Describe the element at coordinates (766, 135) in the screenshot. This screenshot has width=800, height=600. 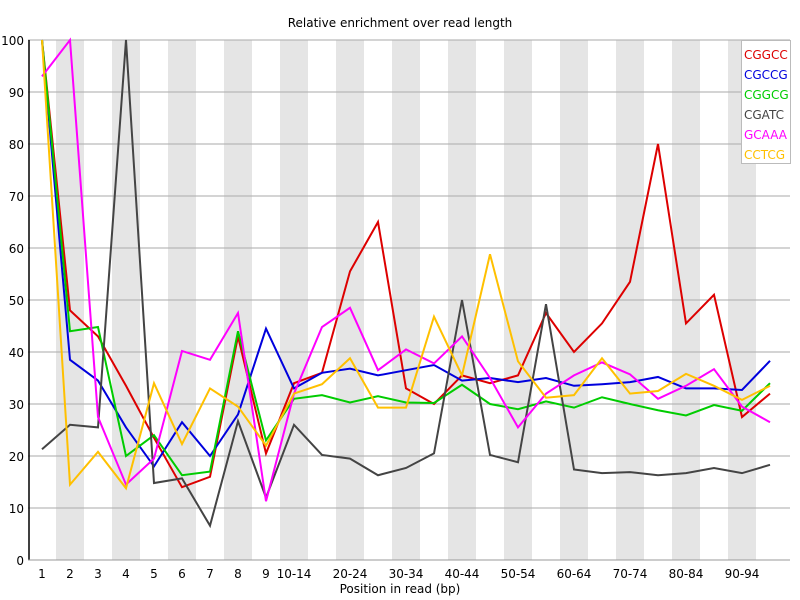
I see `legend-entry-gcaaa: GCAAA` at that location.